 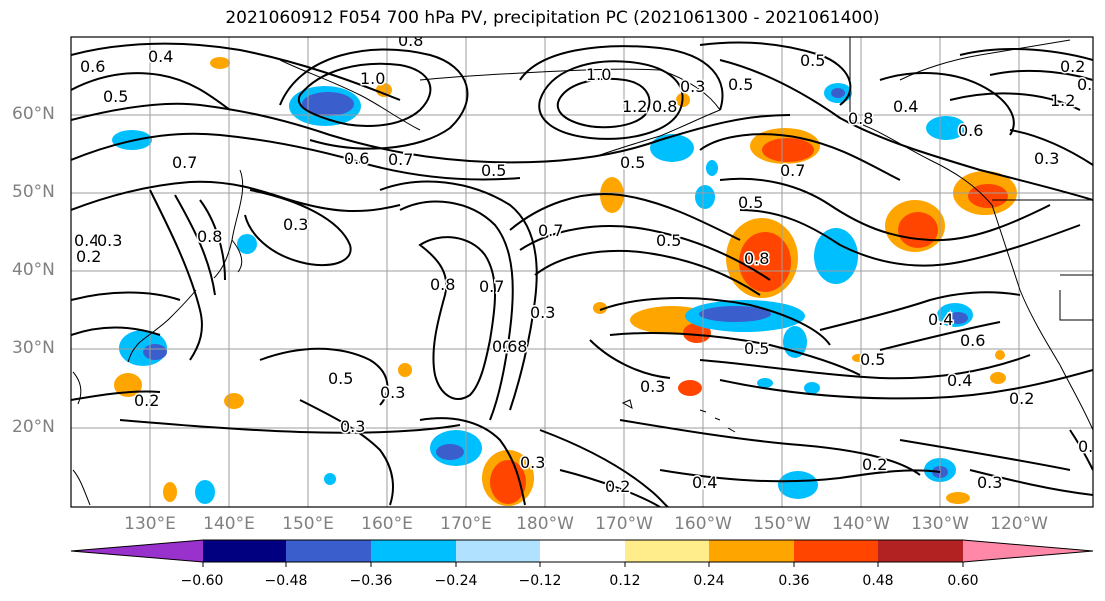 What do you see at coordinates (33, 270) in the screenshot?
I see `lat-label: 40°N` at bounding box center [33, 270].